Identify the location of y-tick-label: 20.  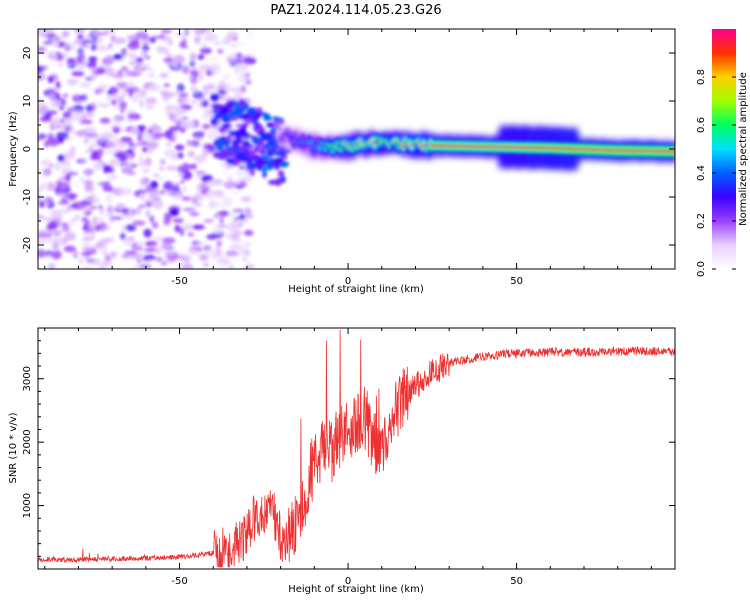
(27, 53).